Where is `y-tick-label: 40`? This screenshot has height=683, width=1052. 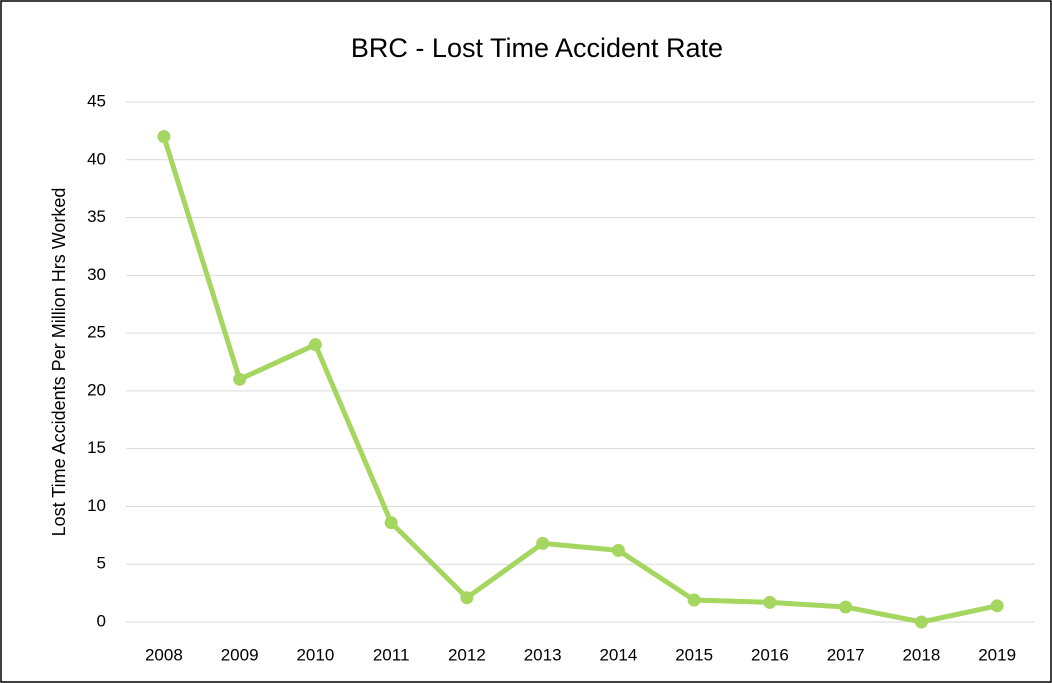
y-tick-label: 40 is located at coordinates (96, 158).